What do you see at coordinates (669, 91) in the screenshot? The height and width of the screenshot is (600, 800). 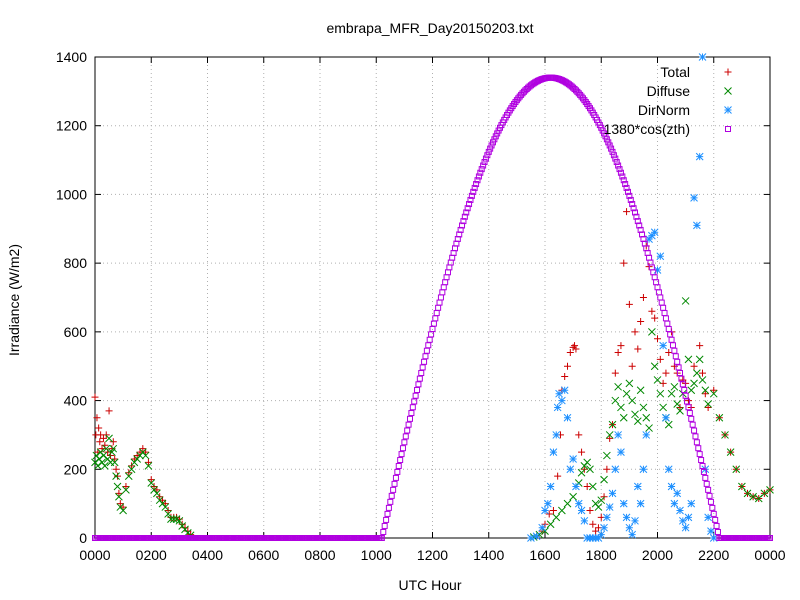 I see `legend-label: Diffuse` at bounding box center [669, 91].